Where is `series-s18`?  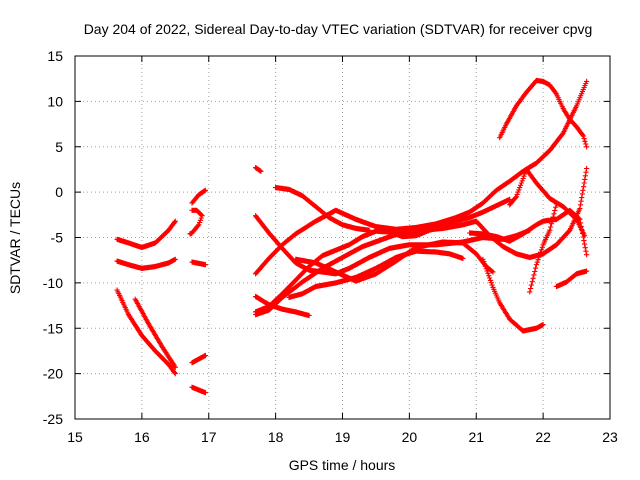
series-s18 is located at coordinates (394, 261).